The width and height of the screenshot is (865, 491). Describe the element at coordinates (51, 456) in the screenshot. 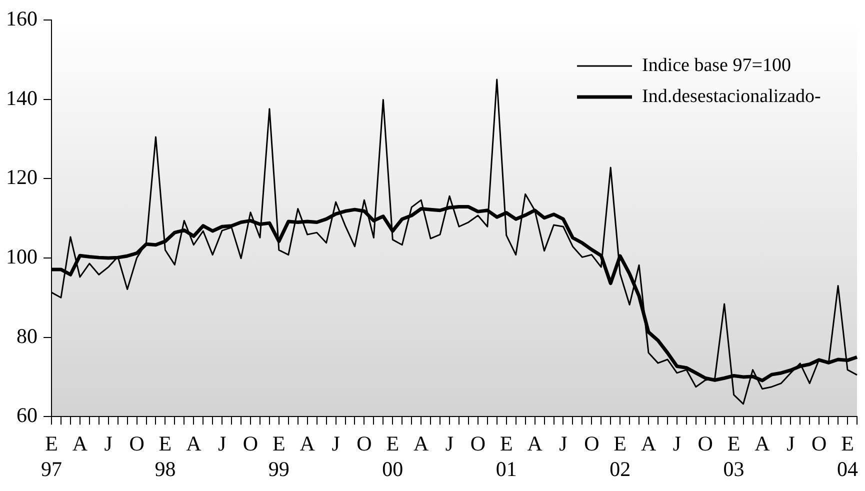

I see `x-tick-label: E 97` at that location.